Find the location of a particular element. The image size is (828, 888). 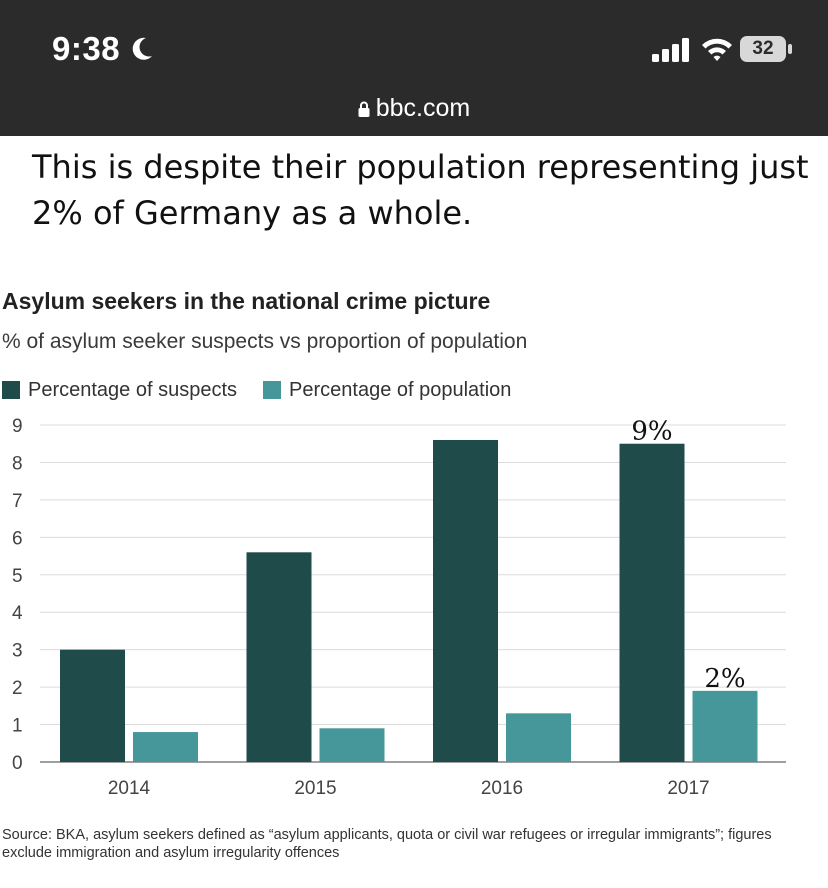

y-tick-label: 9 is located at coordinates (17, 426).